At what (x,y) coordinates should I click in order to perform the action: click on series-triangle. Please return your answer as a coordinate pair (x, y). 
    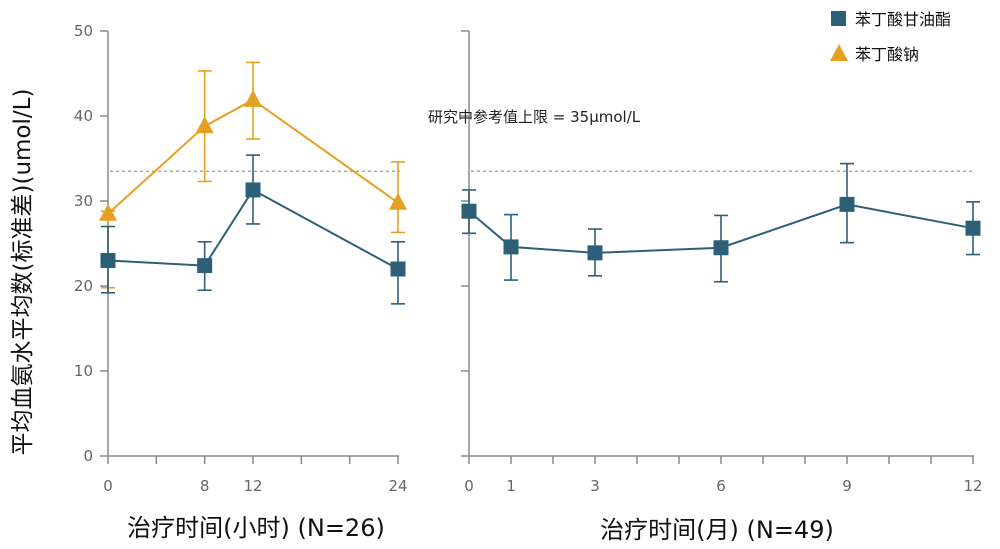
    Looking at the image, I should click on (253, 175).